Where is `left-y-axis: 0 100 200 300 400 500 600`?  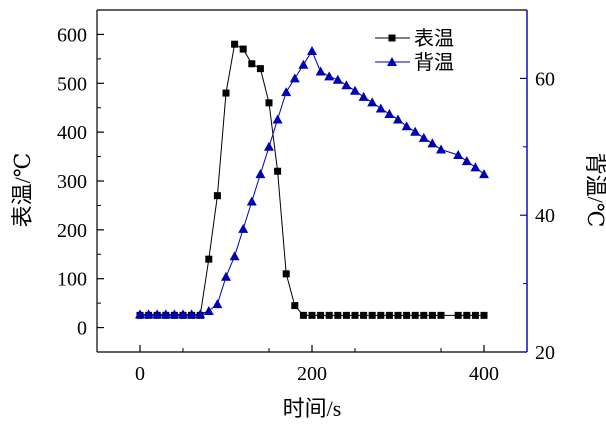 left-y-axis: 0 100 200 300 400 500 600 is located at coordinates (80, 182).